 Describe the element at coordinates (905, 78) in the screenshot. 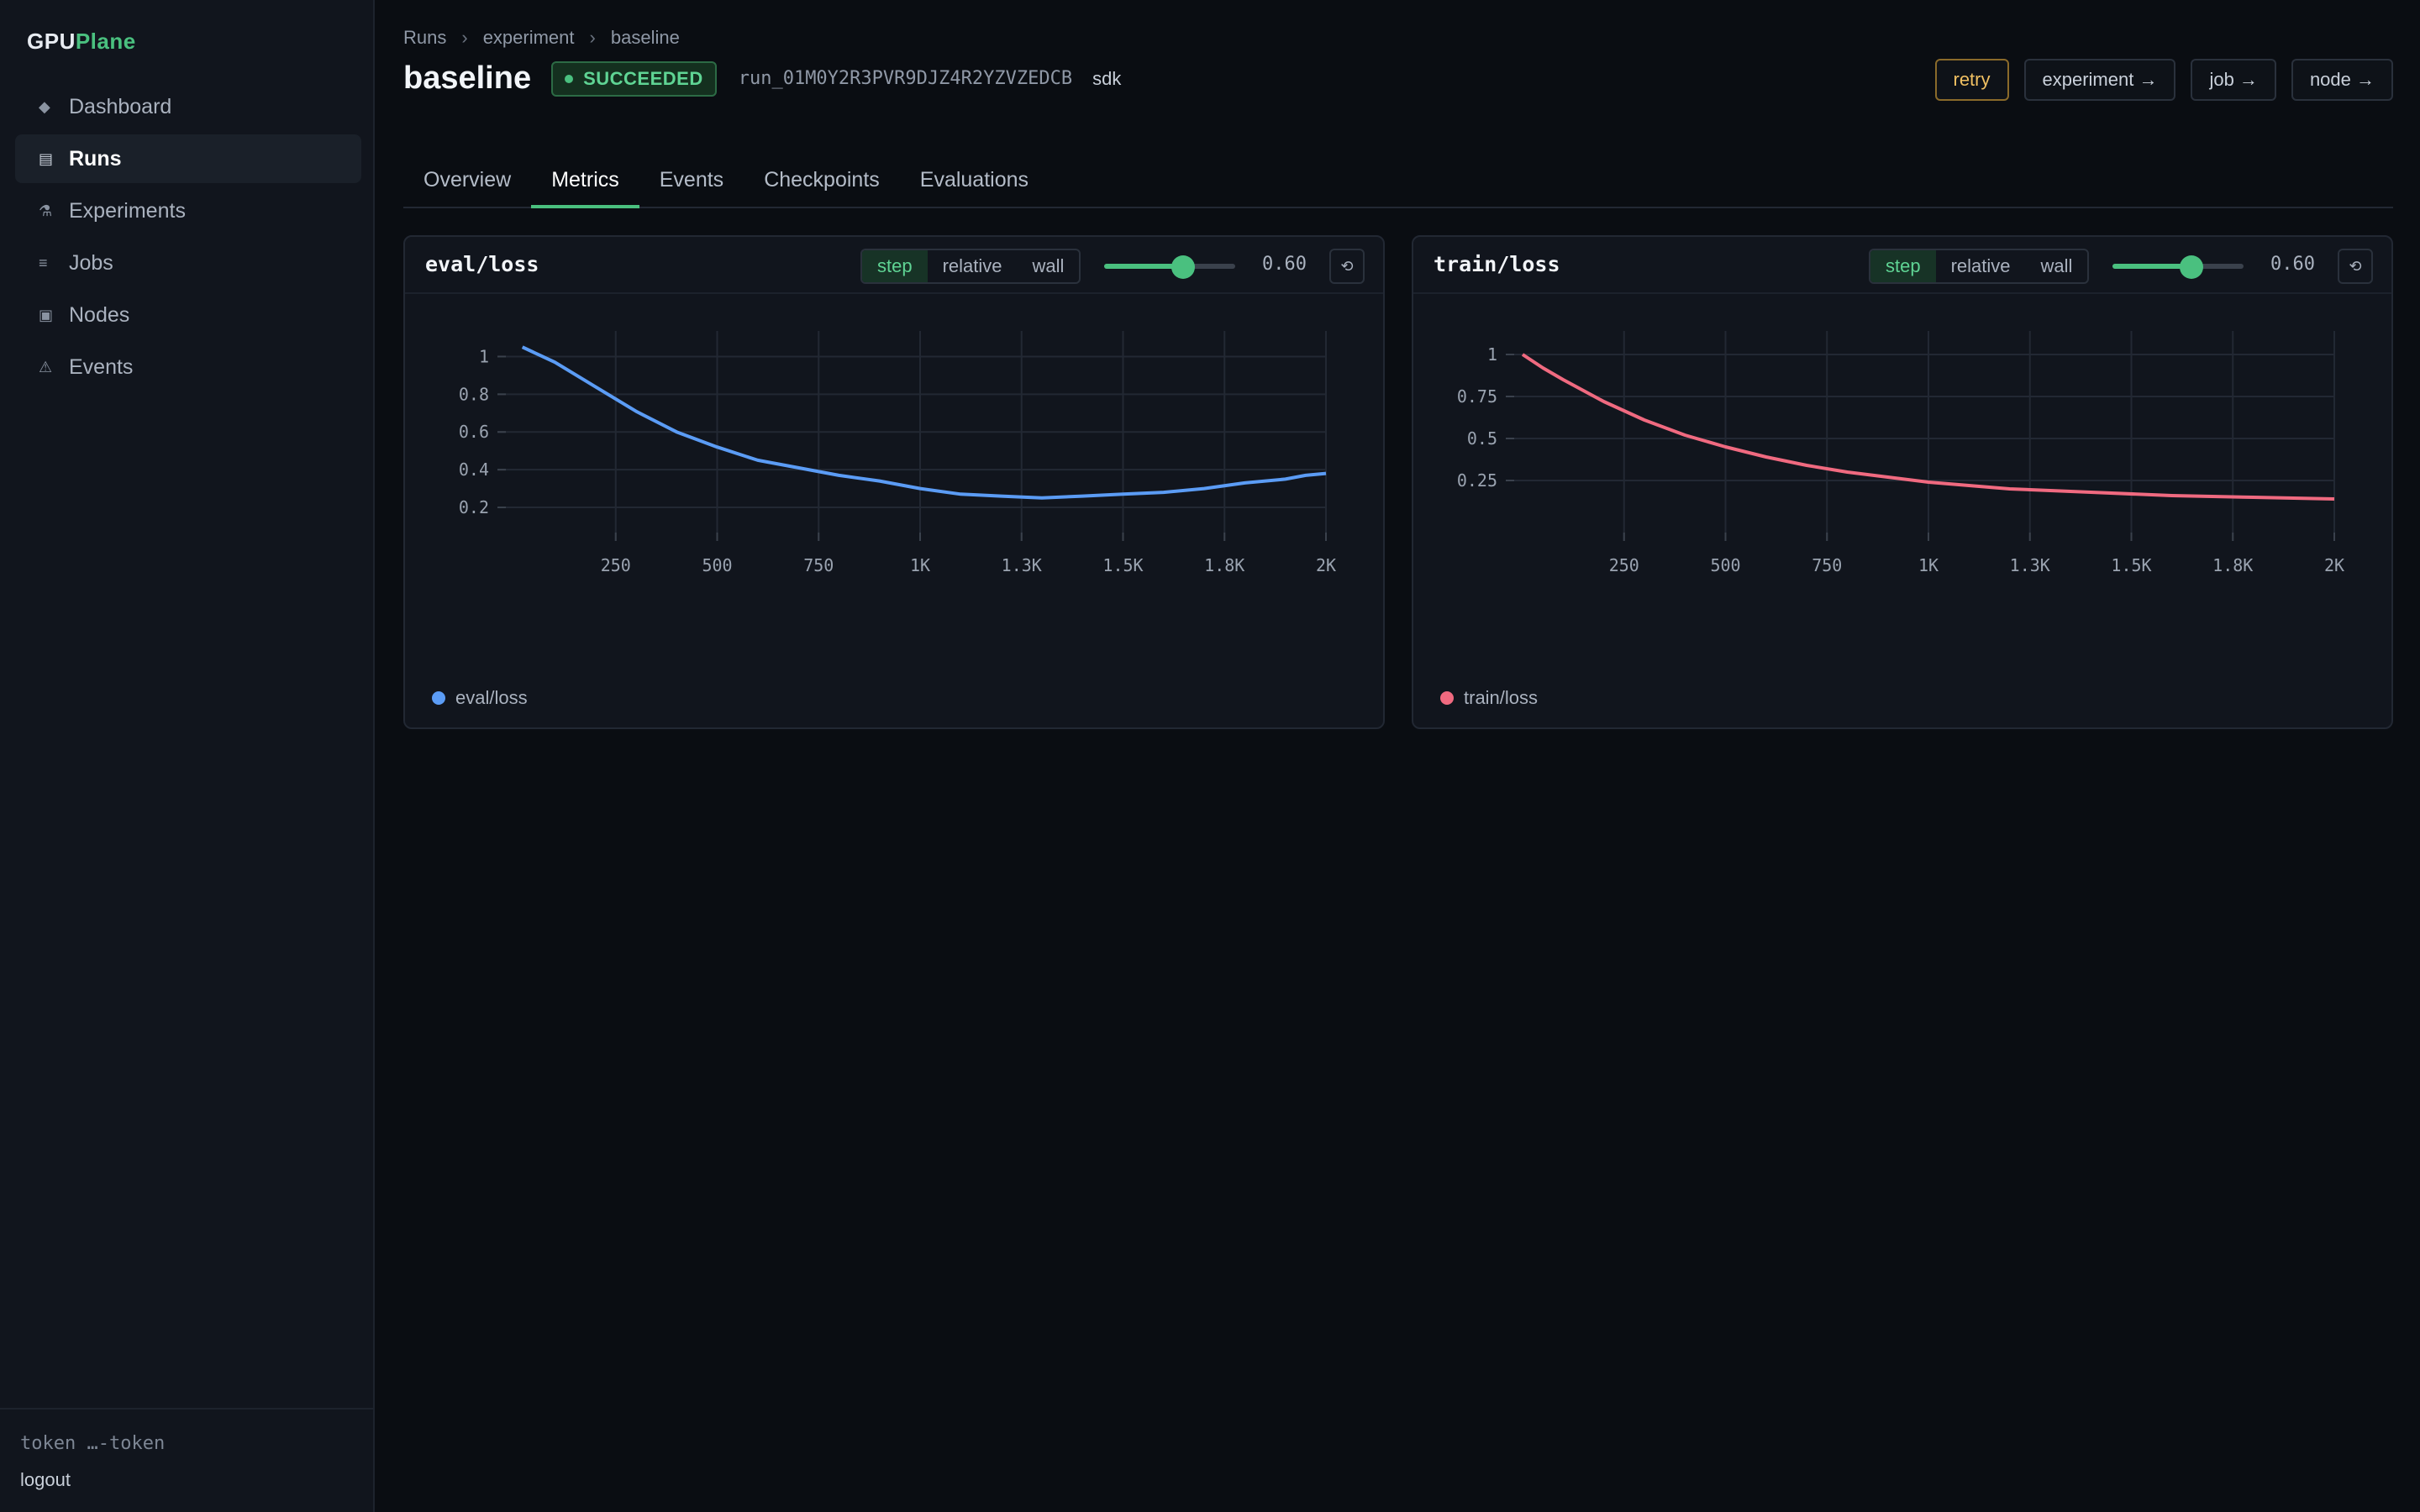

I see `run-id: run_01M0Y2R3PVR9DJZ4R2YZVZEDCB` at that location.